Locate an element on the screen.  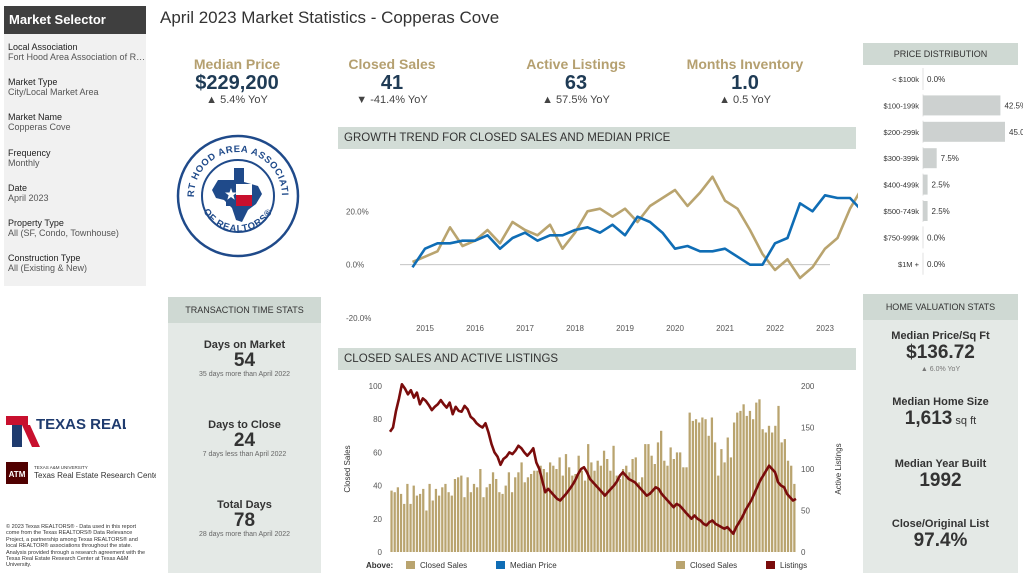
kpi-label: Closed Sales is located at coordinates (392, 64).